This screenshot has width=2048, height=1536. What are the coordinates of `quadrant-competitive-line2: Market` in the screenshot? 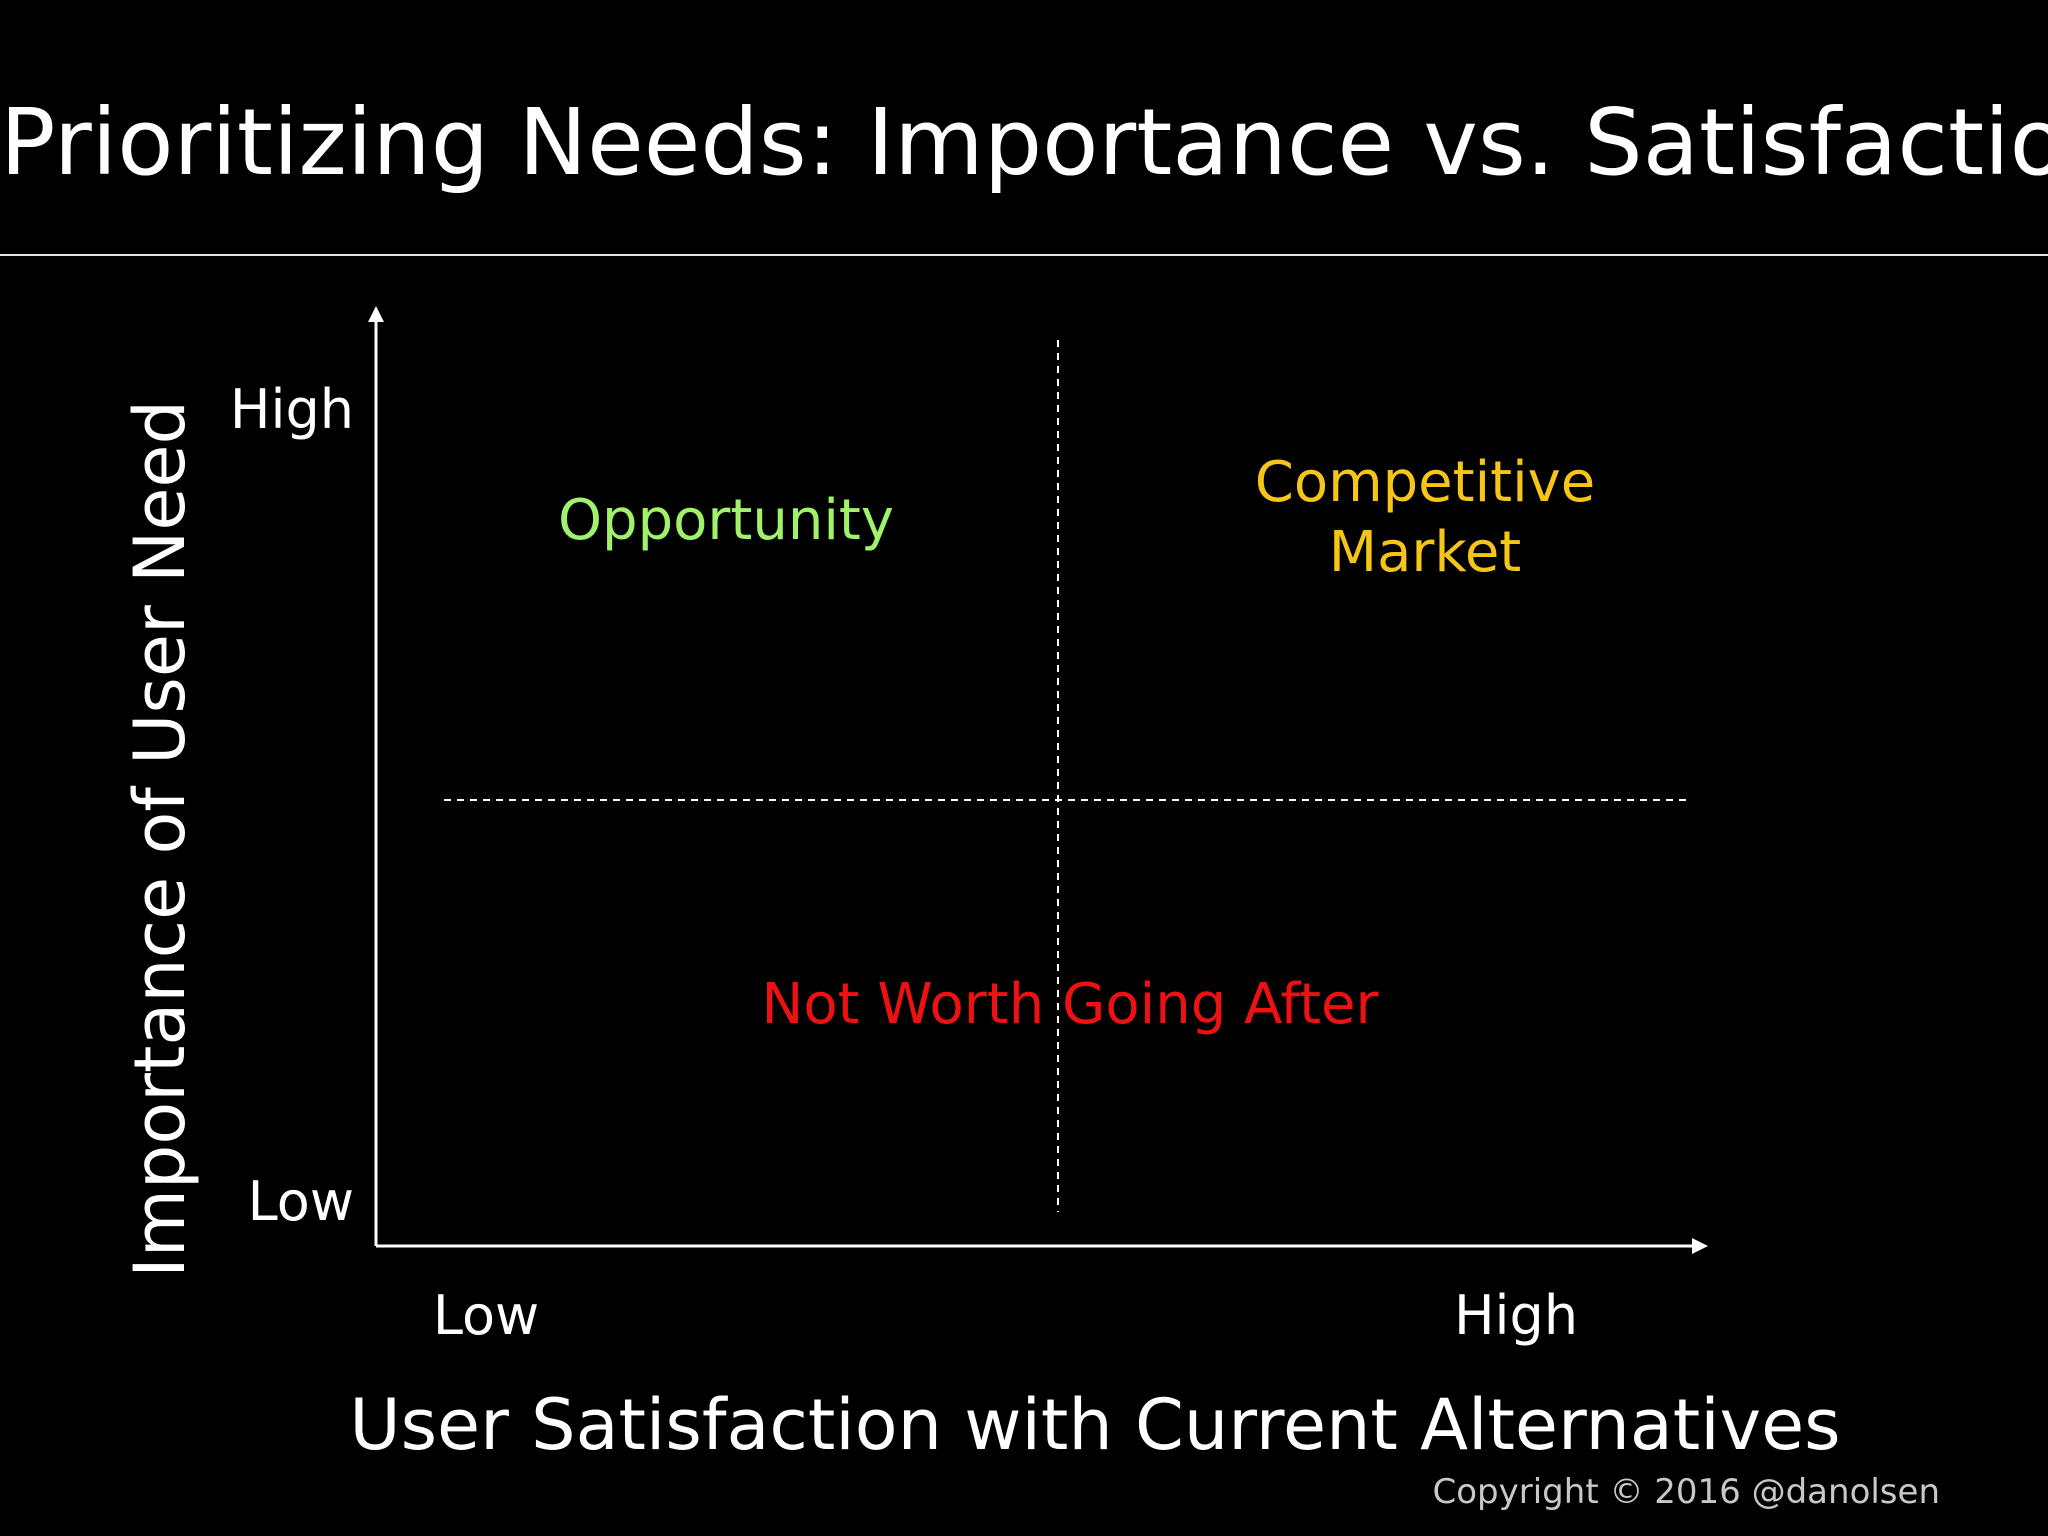 It's located at (1425, 552).